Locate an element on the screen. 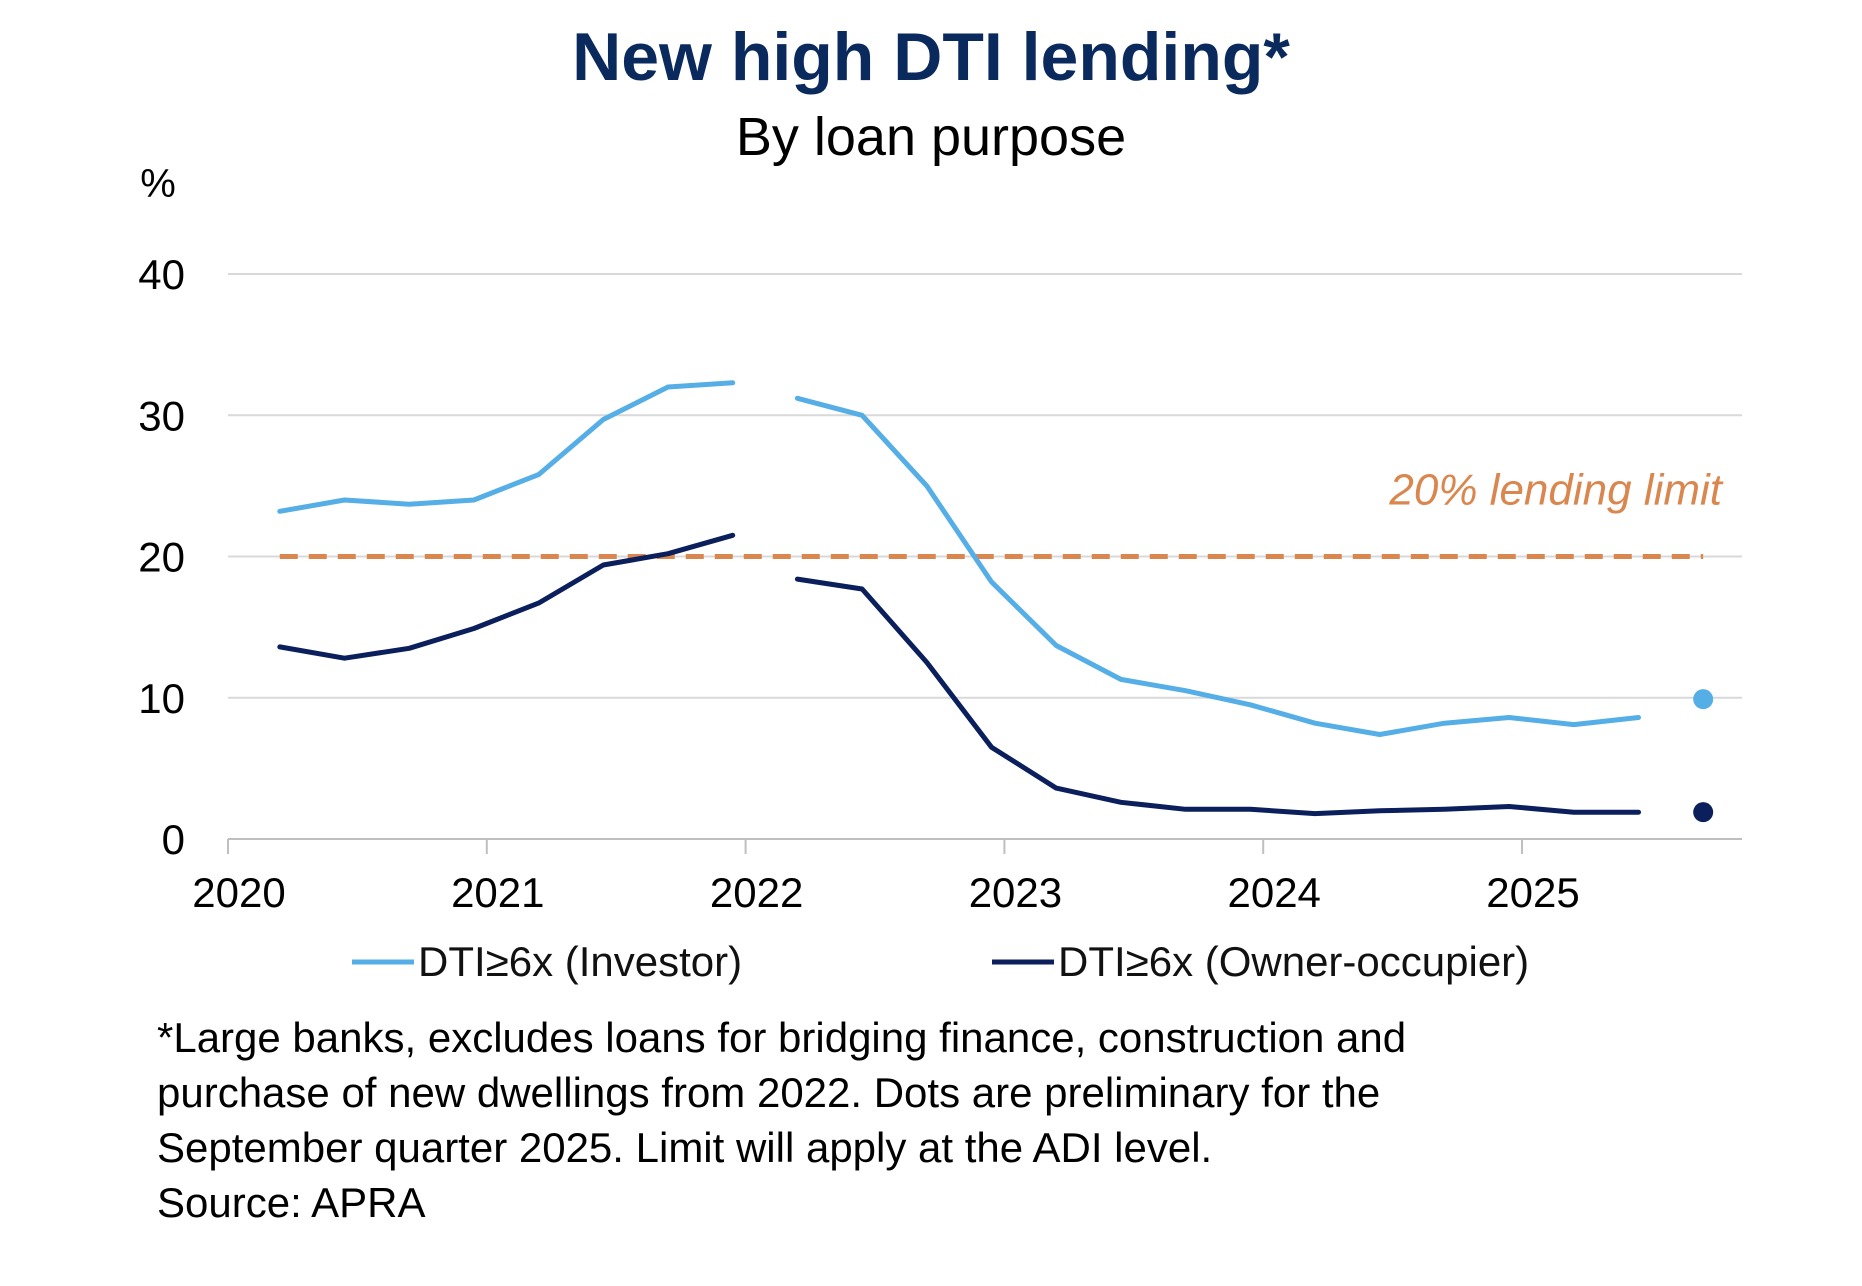 The width and height of the screenshot is (1862, 1286). source-note: Source: APRA is located at coordinates (291, 1202).